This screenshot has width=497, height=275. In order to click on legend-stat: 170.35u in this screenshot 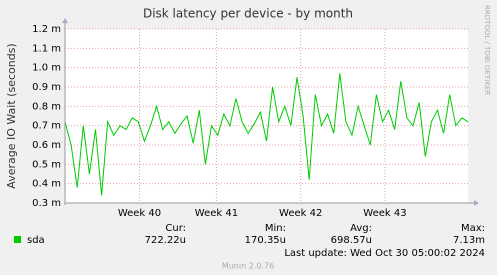, I will do `click(265, 240)`.